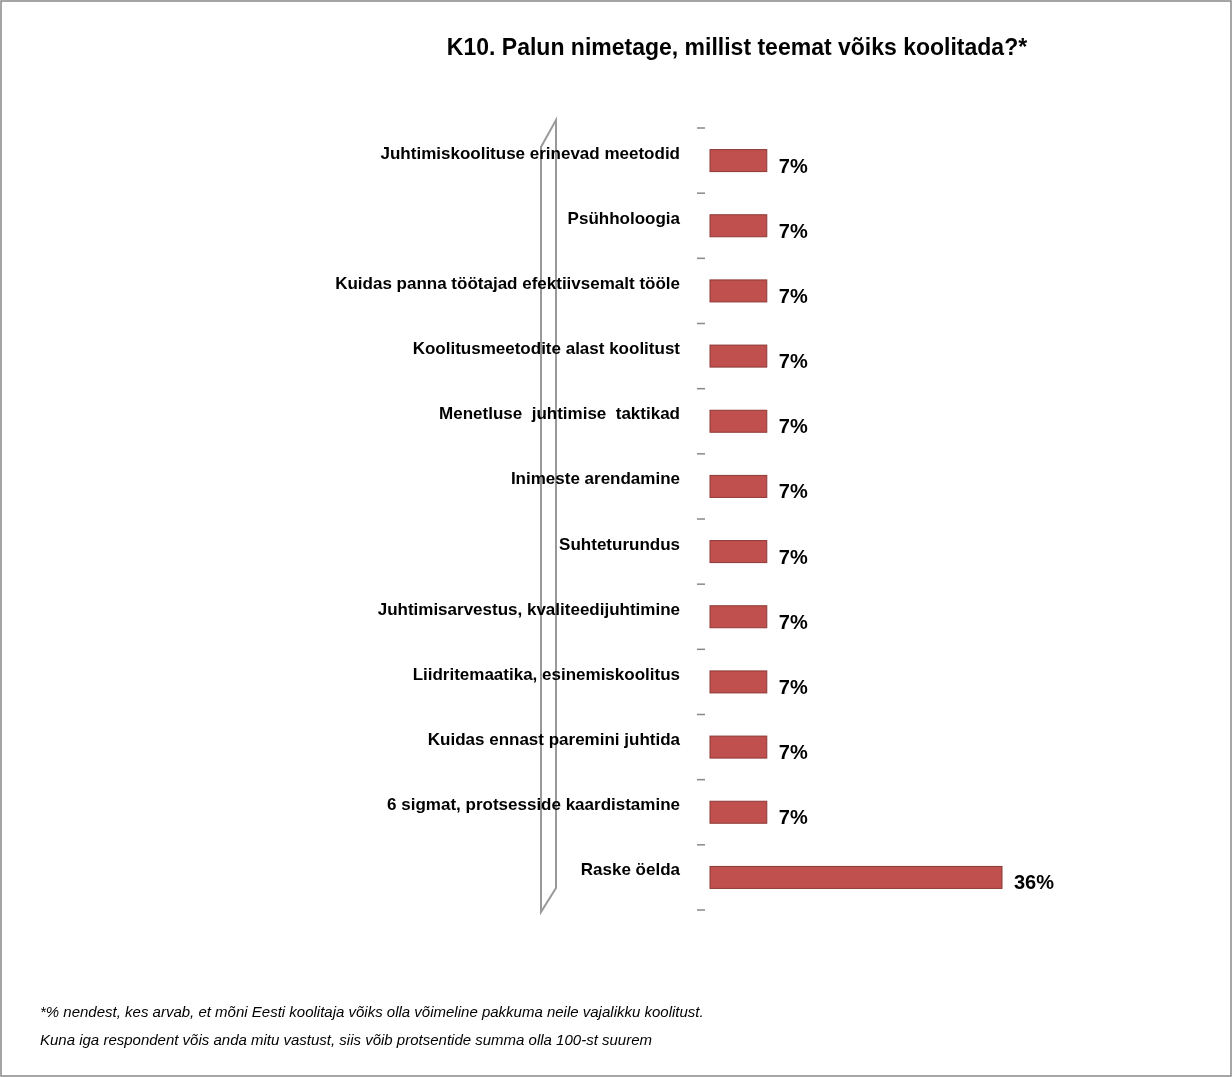 The height and width of the screenshot is (1077, 1232). I want to click on y-tick-label: Kuidas ennast paremini juhtida, so click(554, 740).